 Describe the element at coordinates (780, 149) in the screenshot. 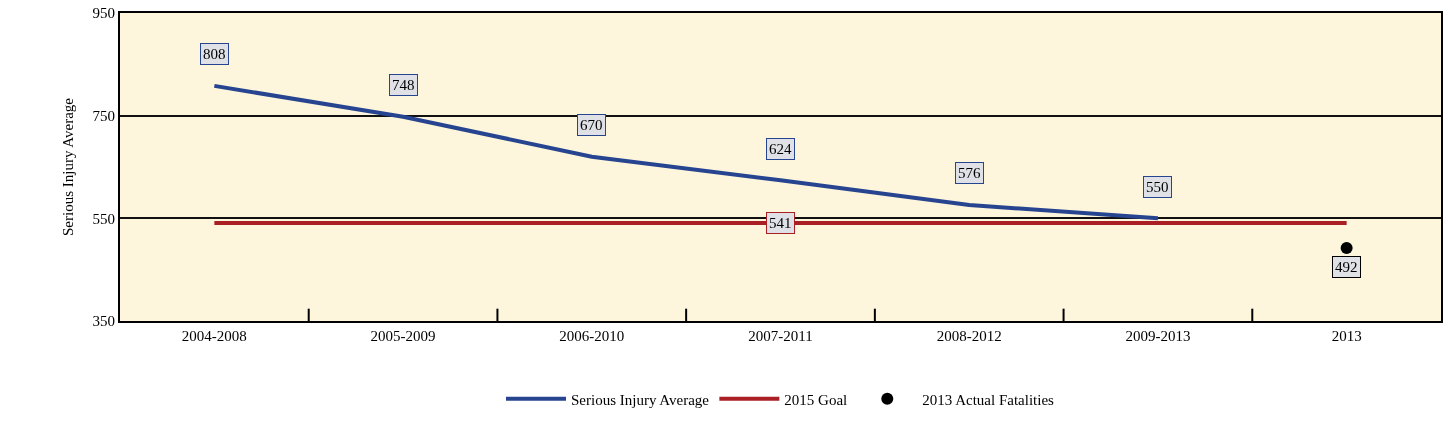

I see `data-label: 624` at that location.